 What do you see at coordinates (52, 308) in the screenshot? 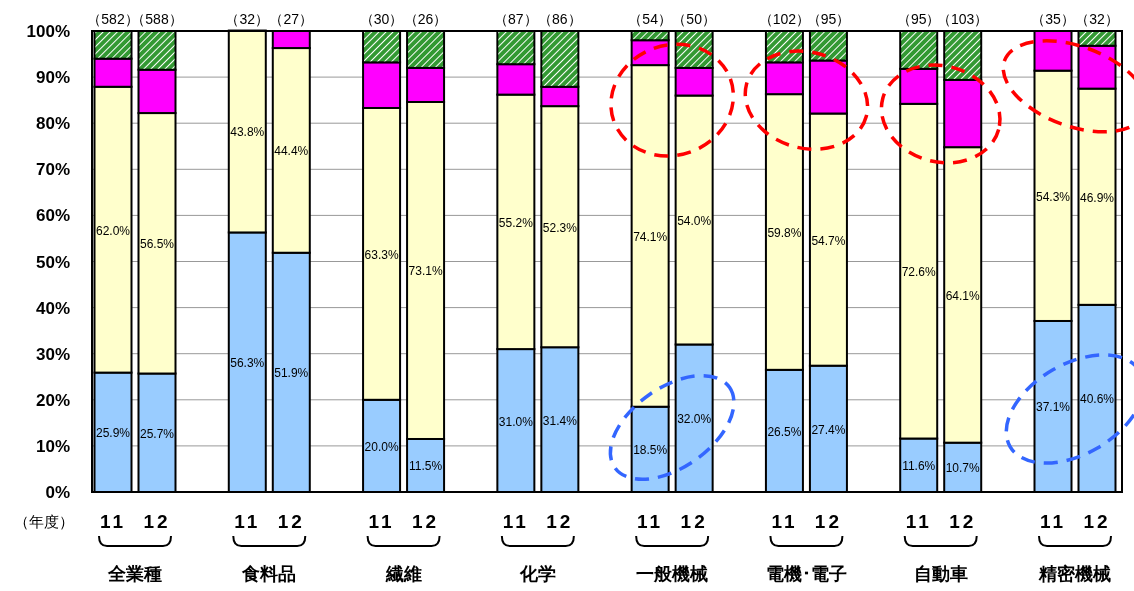
I see `y-tick-label: 40%` at bounding box center [52, 308].